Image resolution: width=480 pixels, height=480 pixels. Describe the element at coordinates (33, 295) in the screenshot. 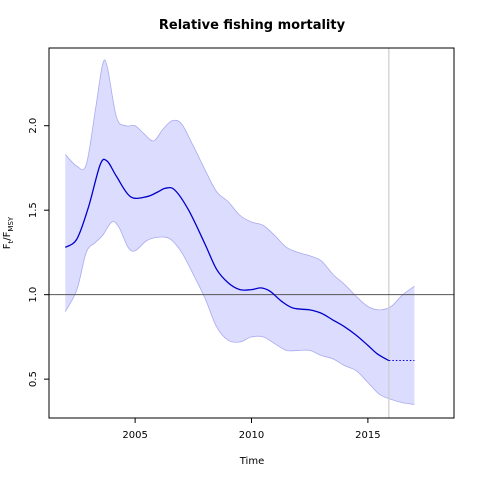

I see `y-tick-label-1: 1.0` at that location.